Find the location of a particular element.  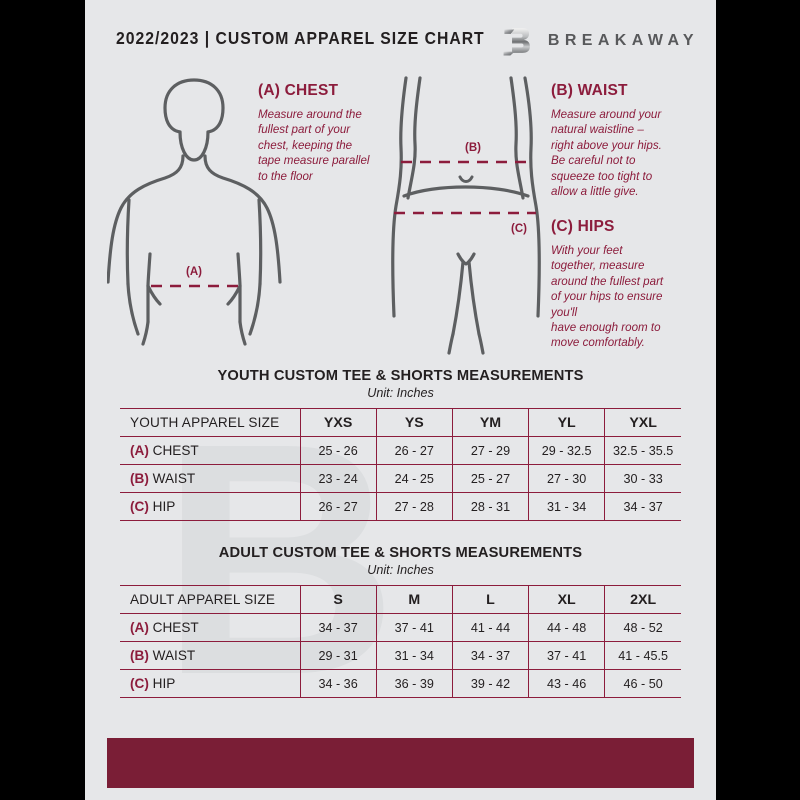

adult-cell-1-4: 41 - 45.5 is located at coordinates (642, 655).